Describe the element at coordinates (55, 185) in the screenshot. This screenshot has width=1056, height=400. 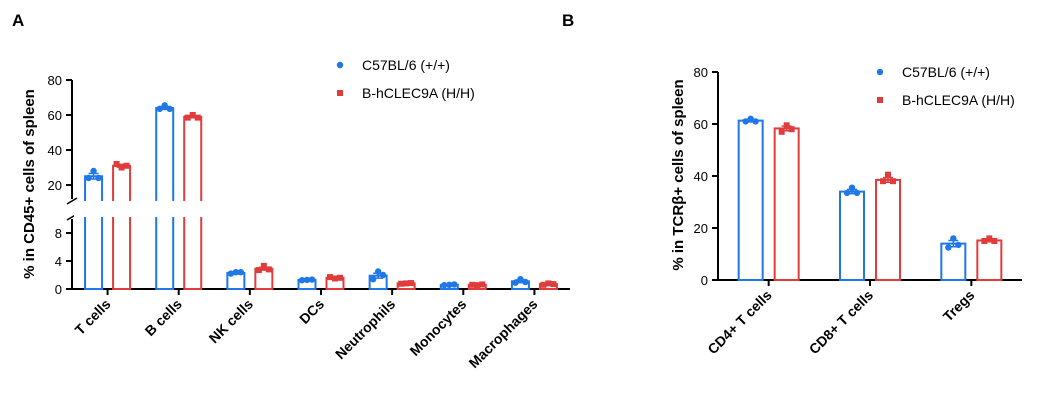
I see `chart-a-ytick-label-20: 20` at that location.